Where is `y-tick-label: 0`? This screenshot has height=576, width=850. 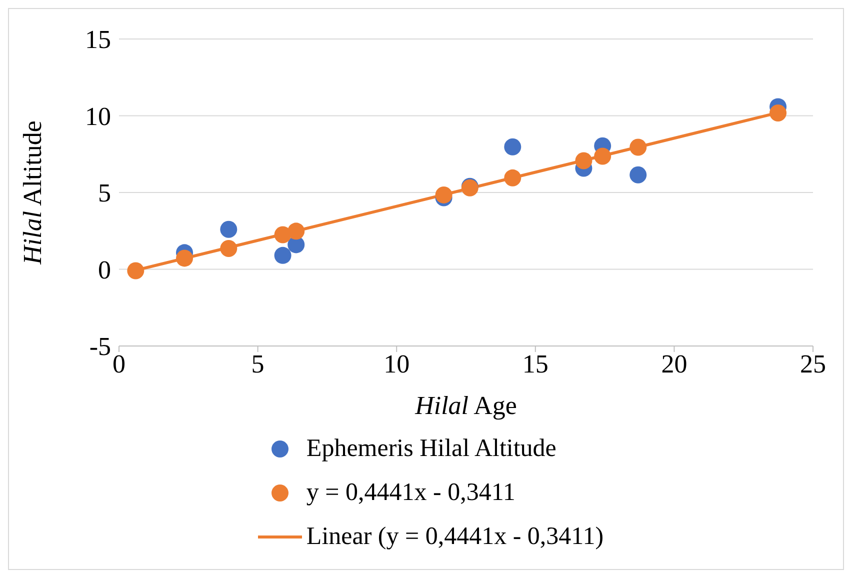
y-tick-label: 0 is located at coordinates (104, 269).